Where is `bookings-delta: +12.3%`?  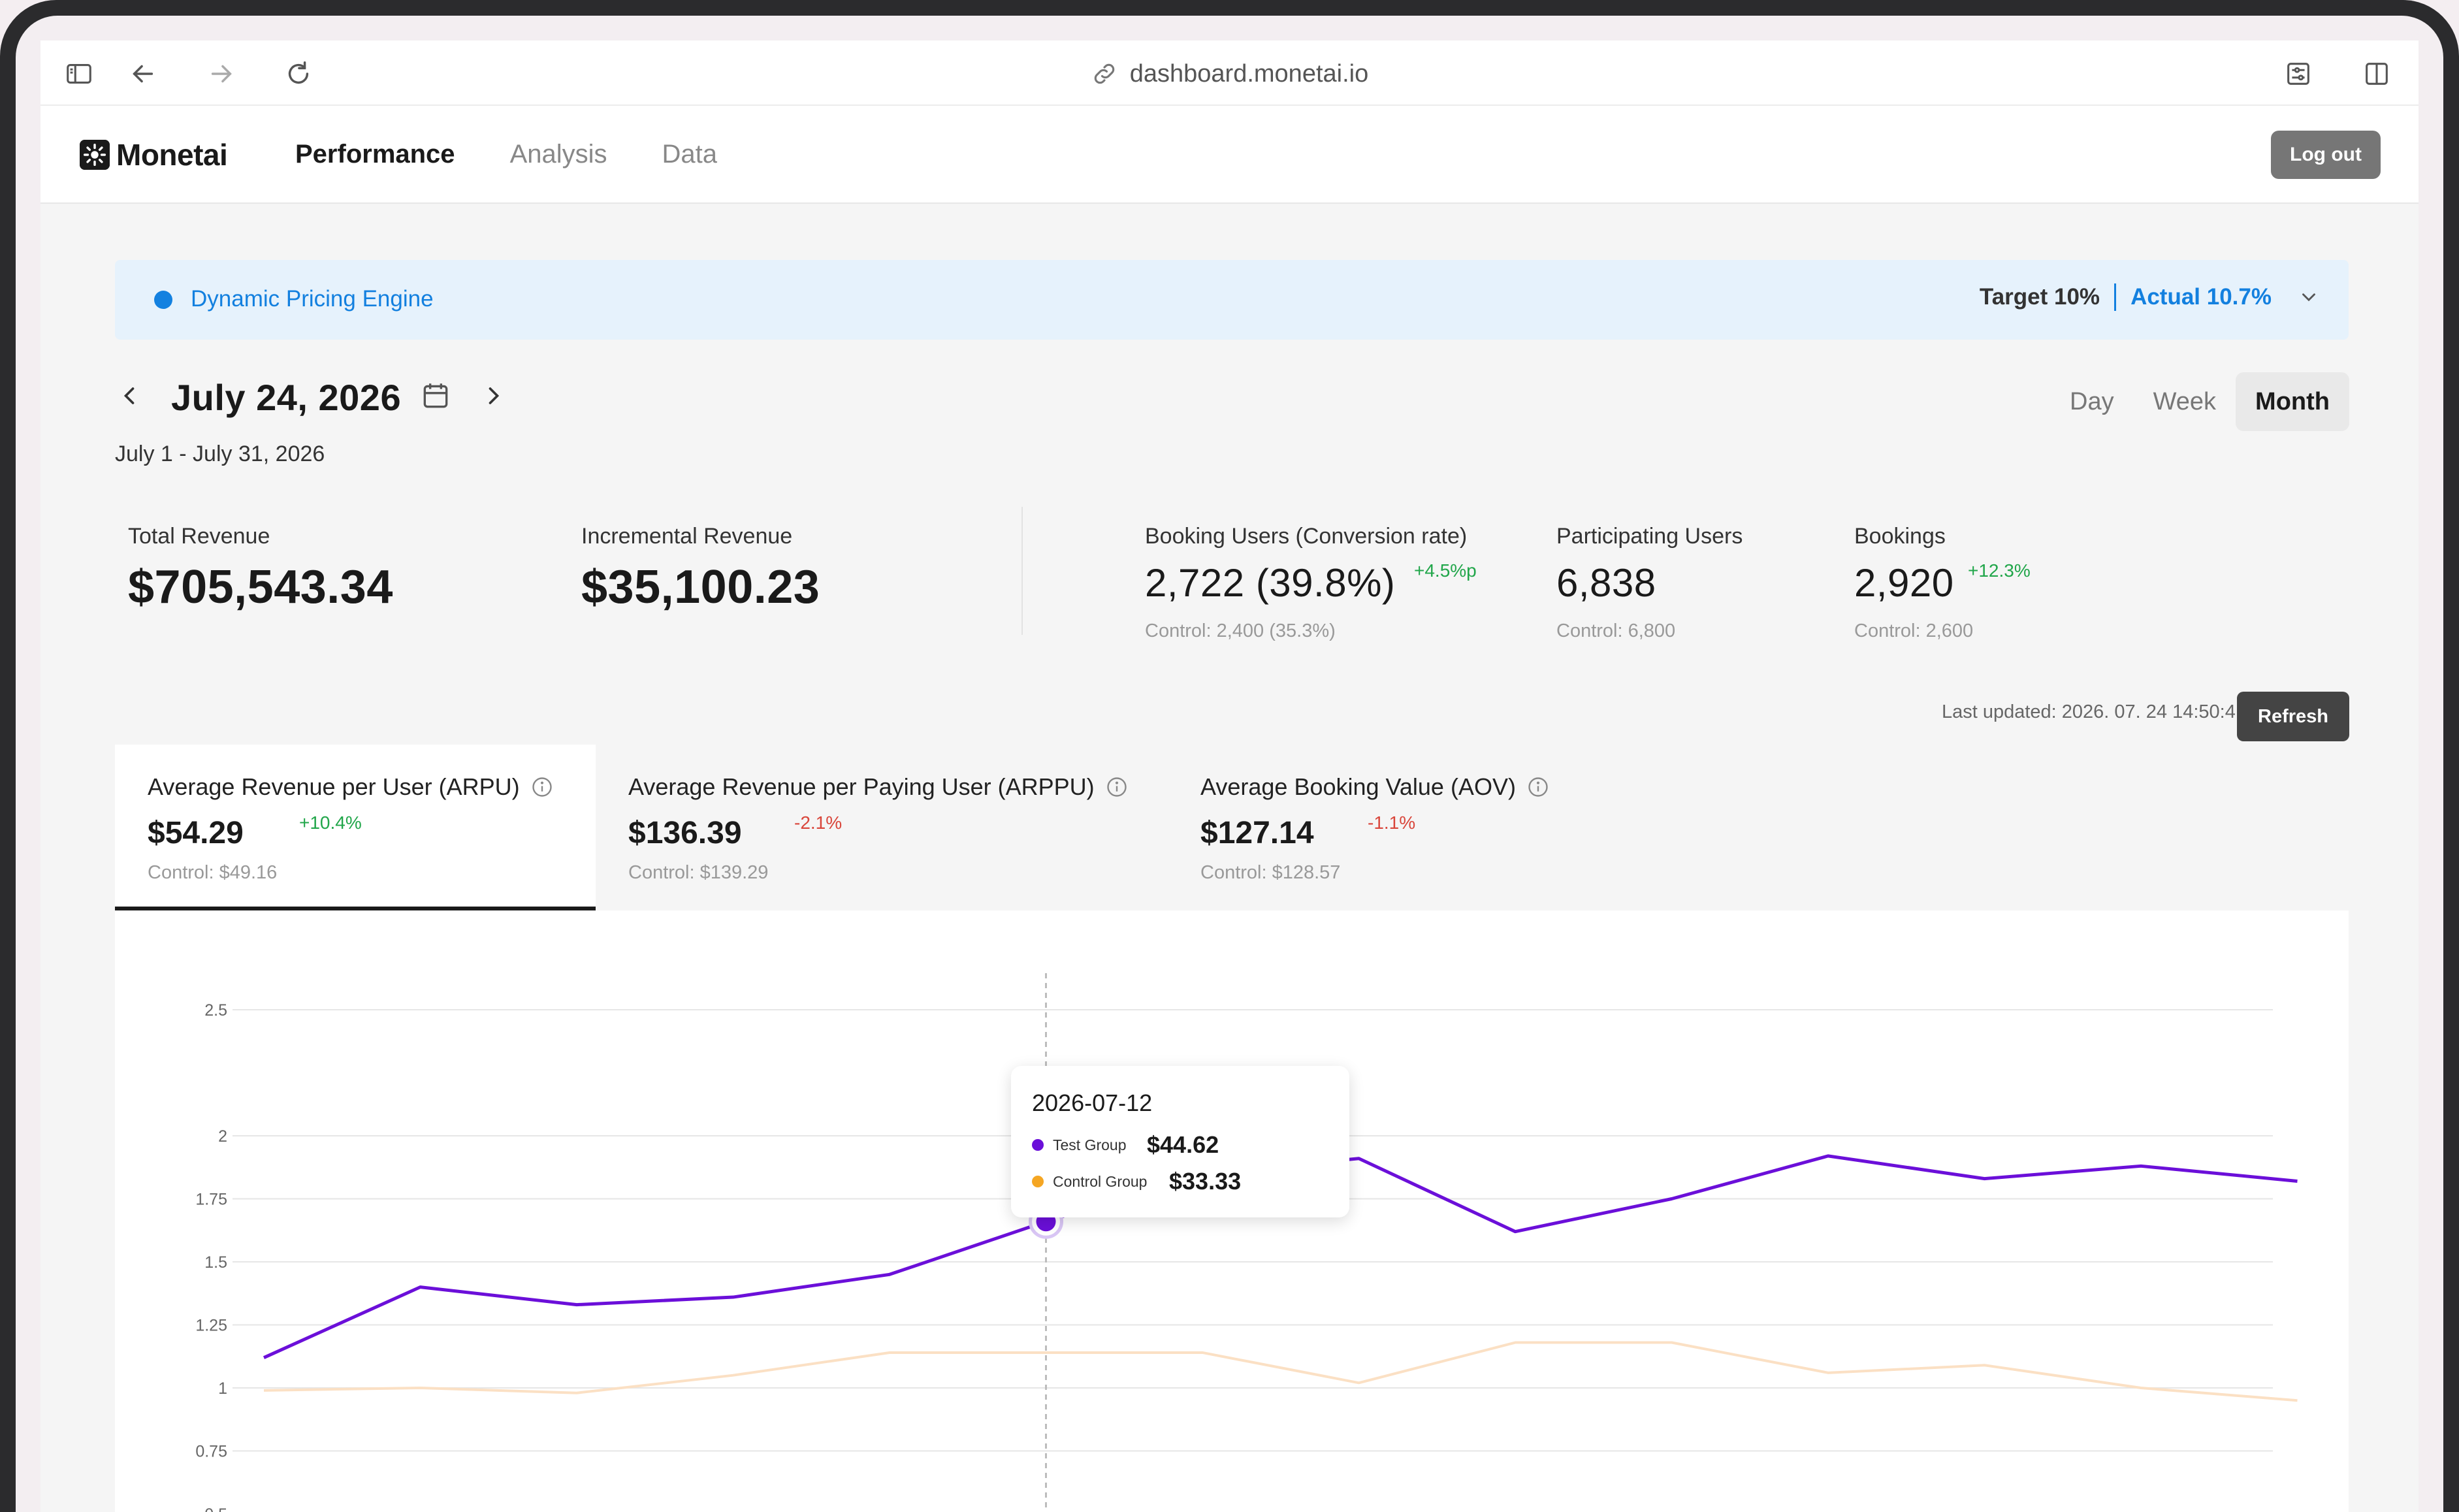
bookings-delta: +12.3% is located at coordinates (2000, 570).